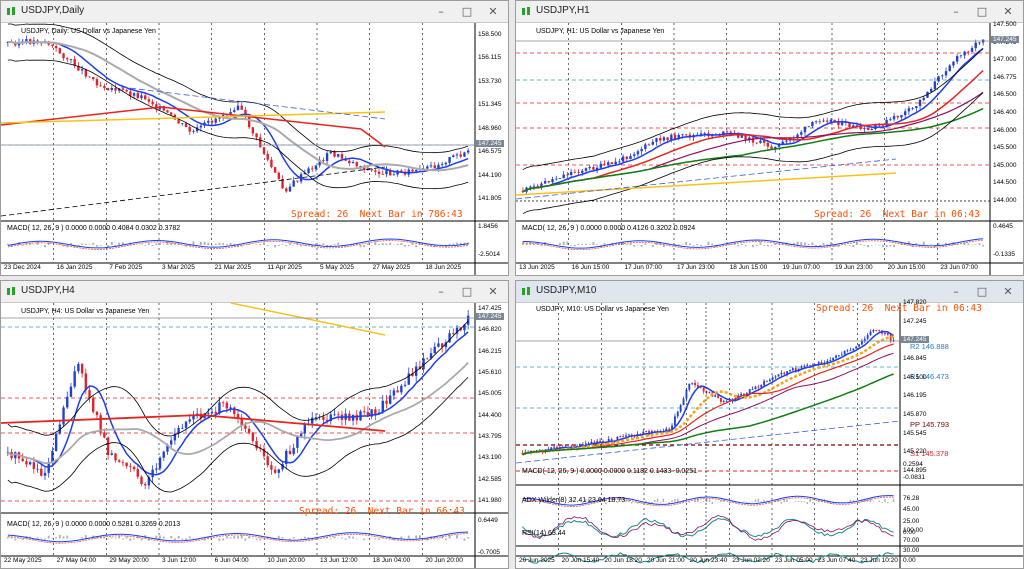 This screenshot has width=1024, height=569. What do you see at coordinates (382, 511) in the screenshot?
I see `spread-label: Spread: 26 Next Bar in 66:43` at bounding box center [382, 511].